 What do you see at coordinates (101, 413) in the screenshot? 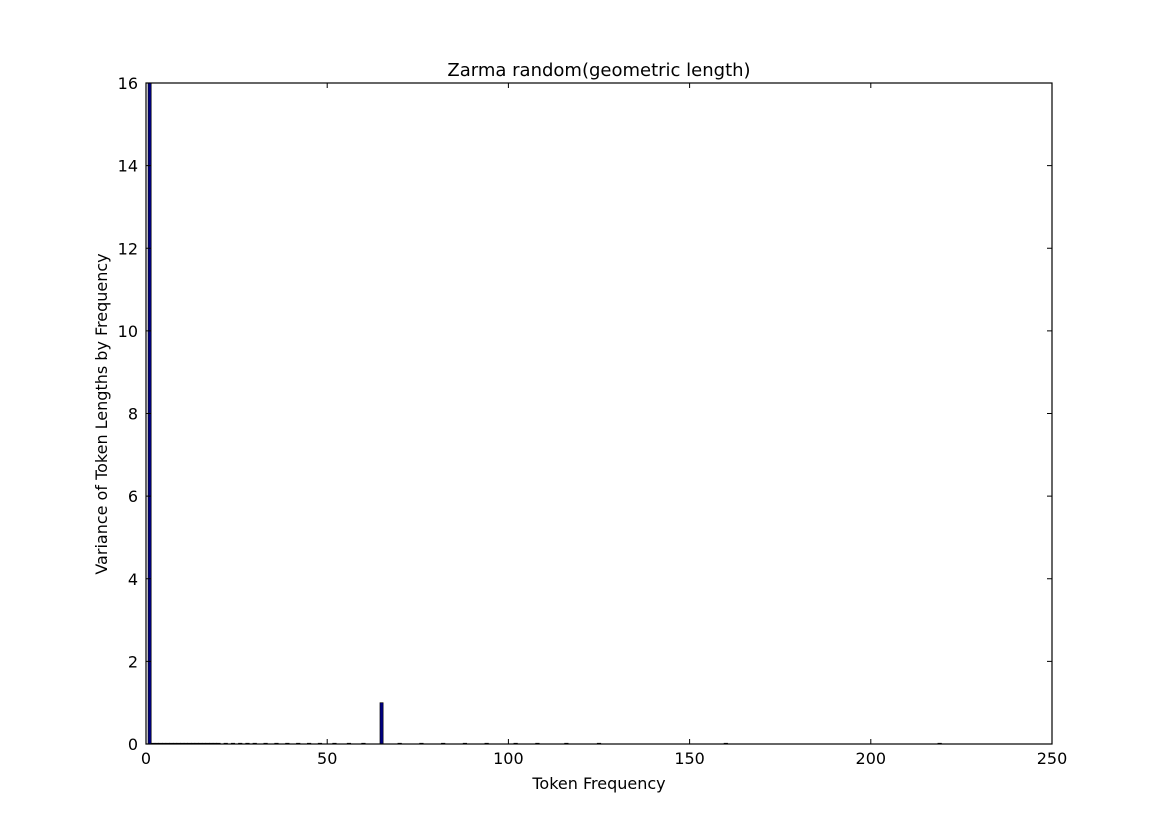
I see `y-axis-label: Variance of Token Lengths by Frequency` at bounding box center [101, 413].